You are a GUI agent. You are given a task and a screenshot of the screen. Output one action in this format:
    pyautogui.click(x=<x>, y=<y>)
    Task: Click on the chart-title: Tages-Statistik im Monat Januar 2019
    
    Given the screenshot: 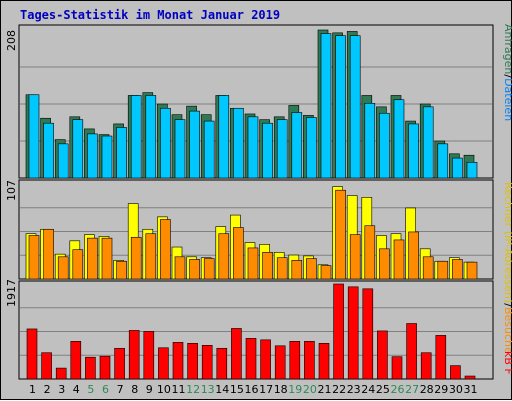 What is the action you would take?
    pyautogui.click(x=150, y=15)
    